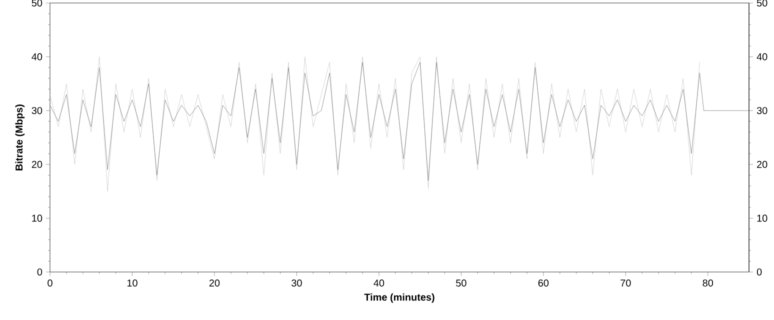  I want to click on y-tick-label: 20, so click(37, 164).